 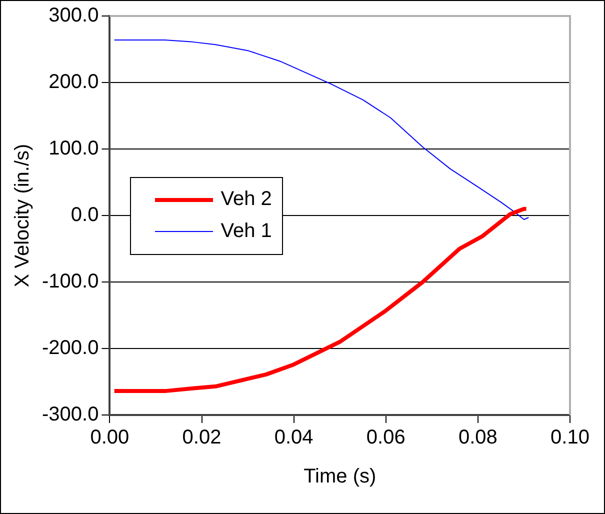 What do you see at coordinates (70, 281) in the screenshot?
I see `y-tick-label: -100.0` at bounding box center [70, 281].